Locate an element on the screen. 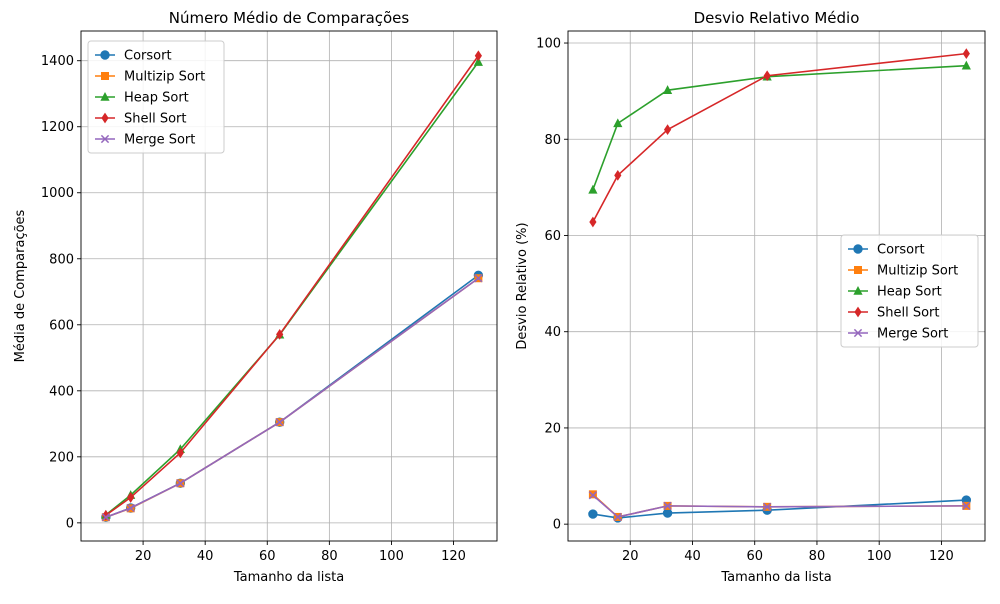  x-tick-label: 40 is located at coordinates (205, 556).